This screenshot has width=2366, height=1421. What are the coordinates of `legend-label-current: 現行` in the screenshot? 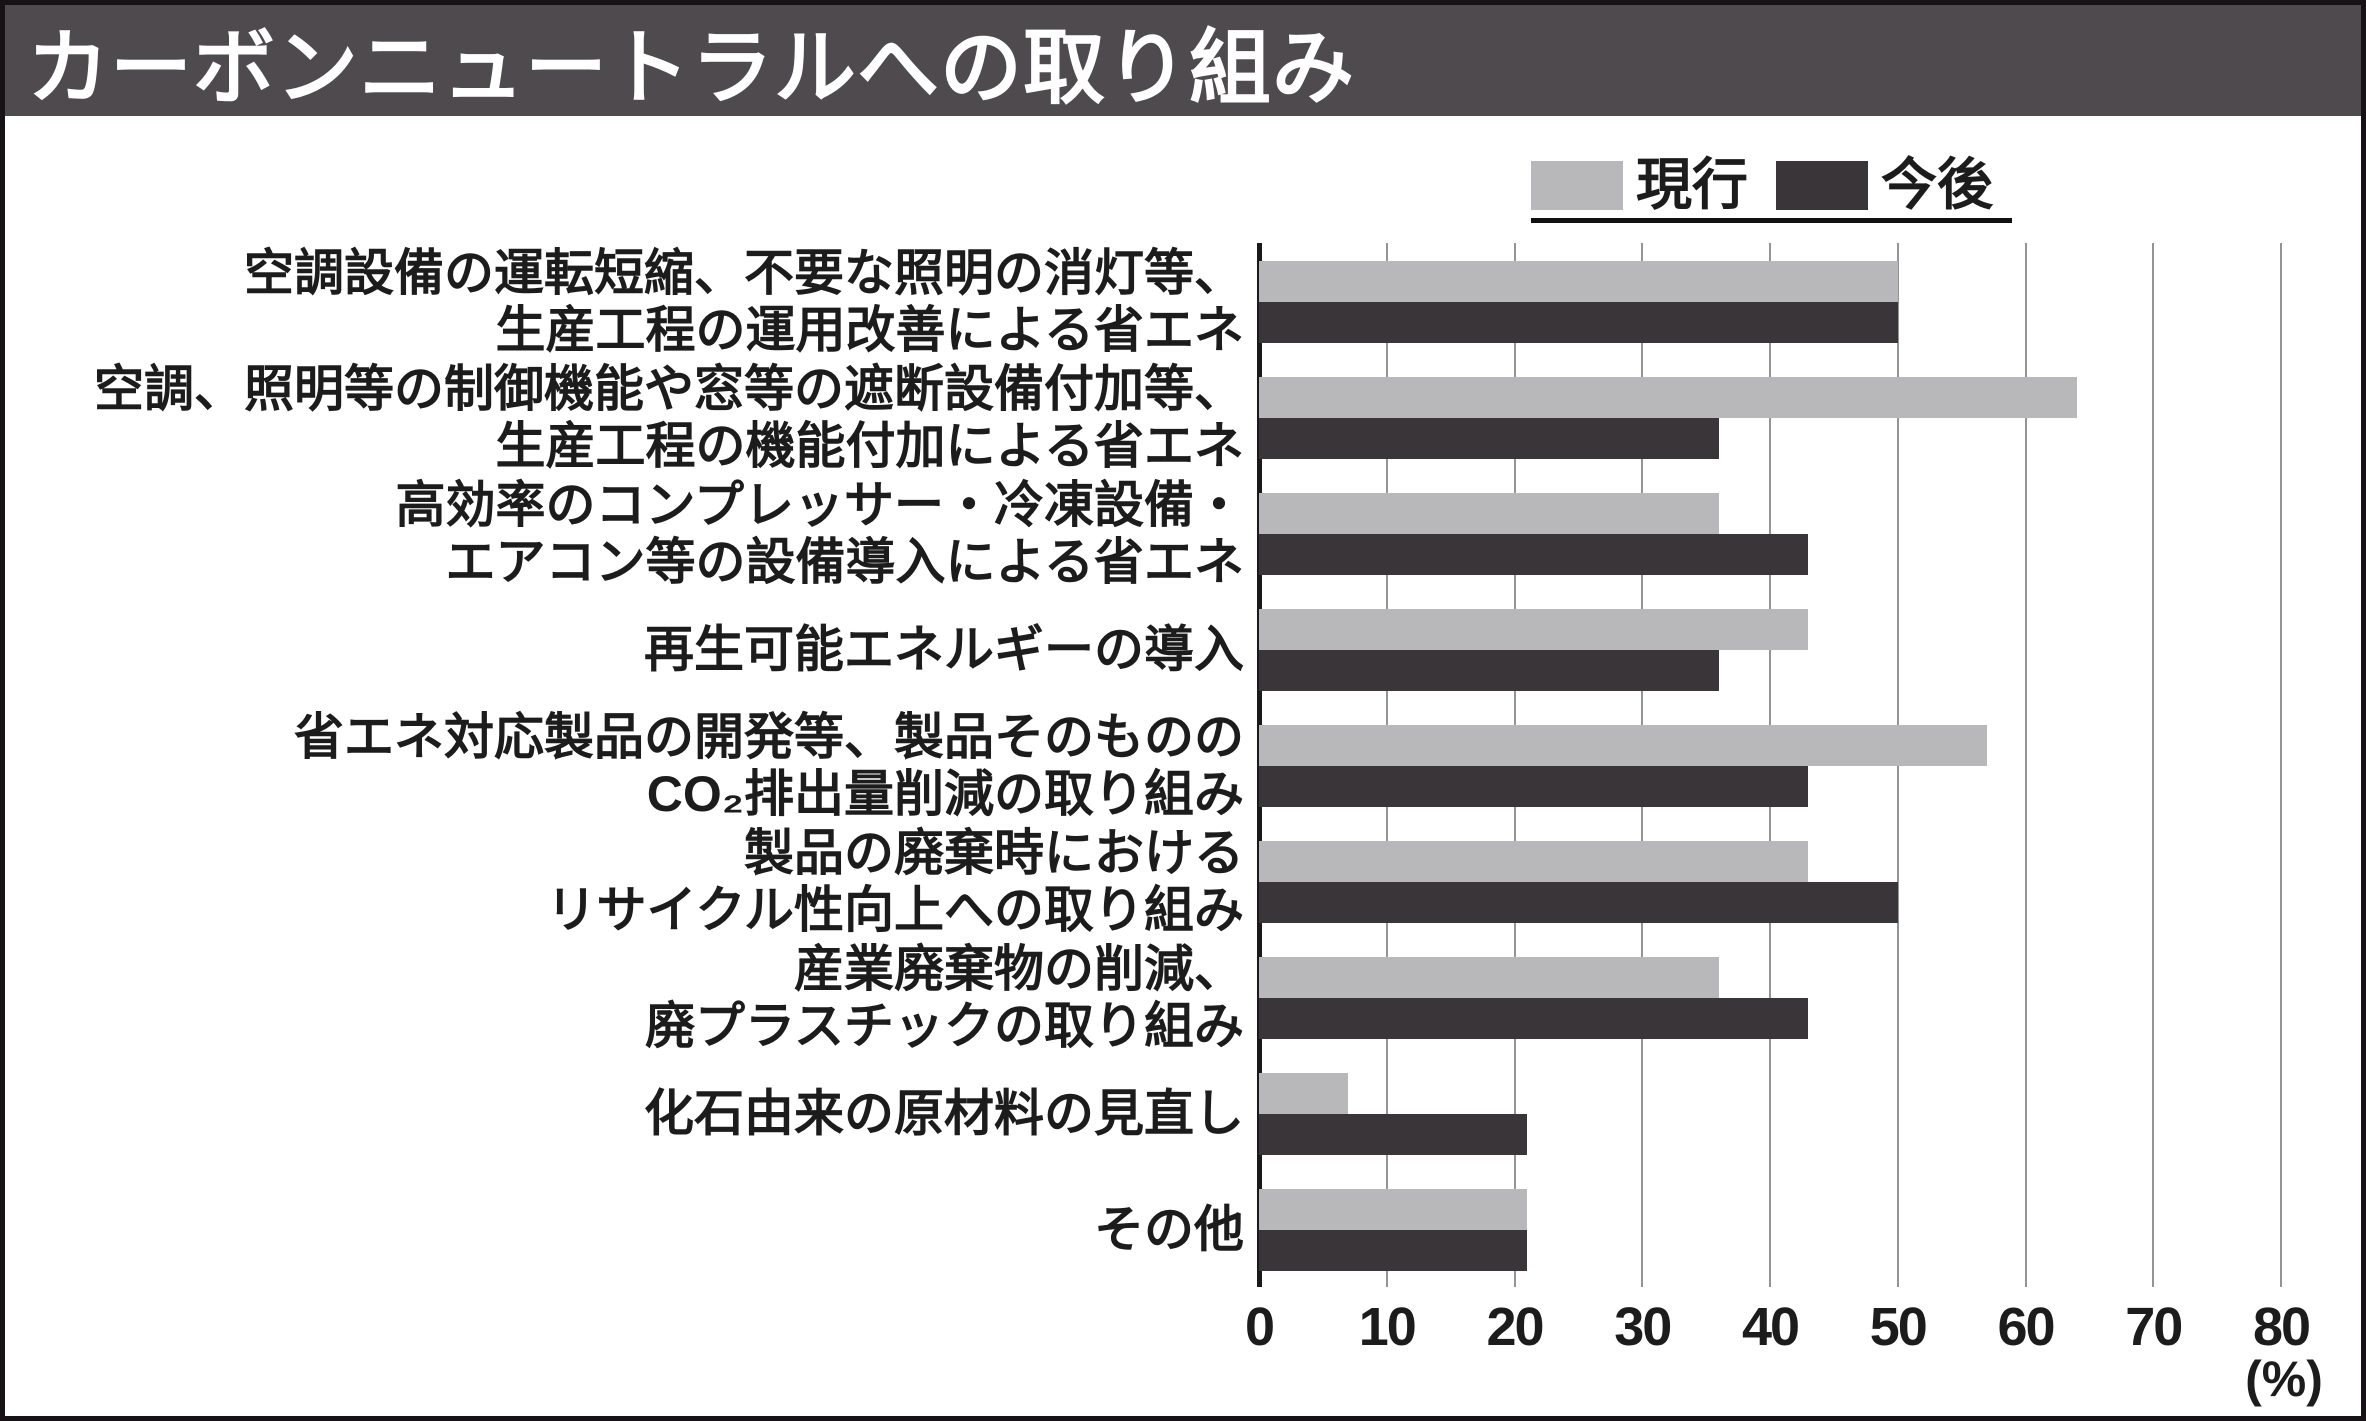 It's located at (1692, 184).